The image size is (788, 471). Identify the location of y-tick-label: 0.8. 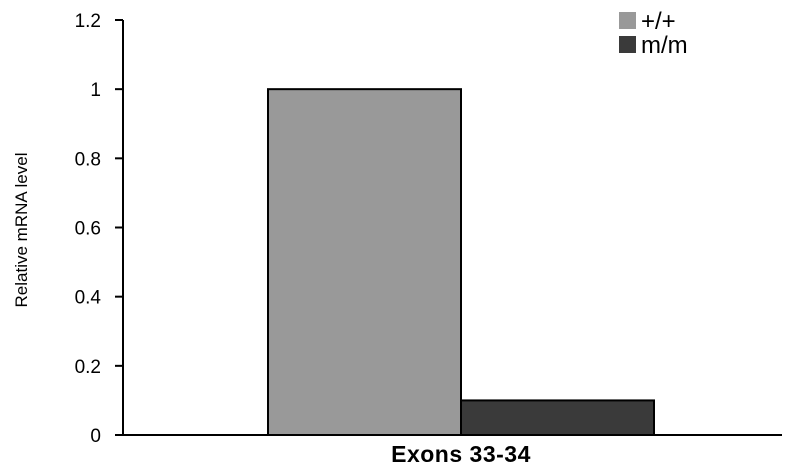
(88, 159).